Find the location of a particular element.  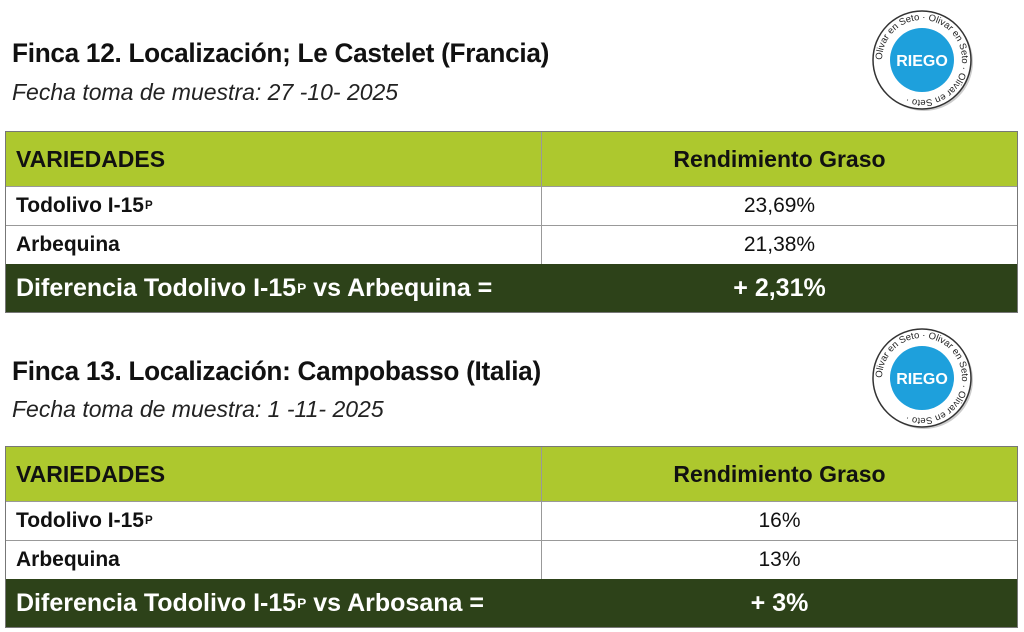

yield-value: 21,38% is located at coordinates (779, 244).